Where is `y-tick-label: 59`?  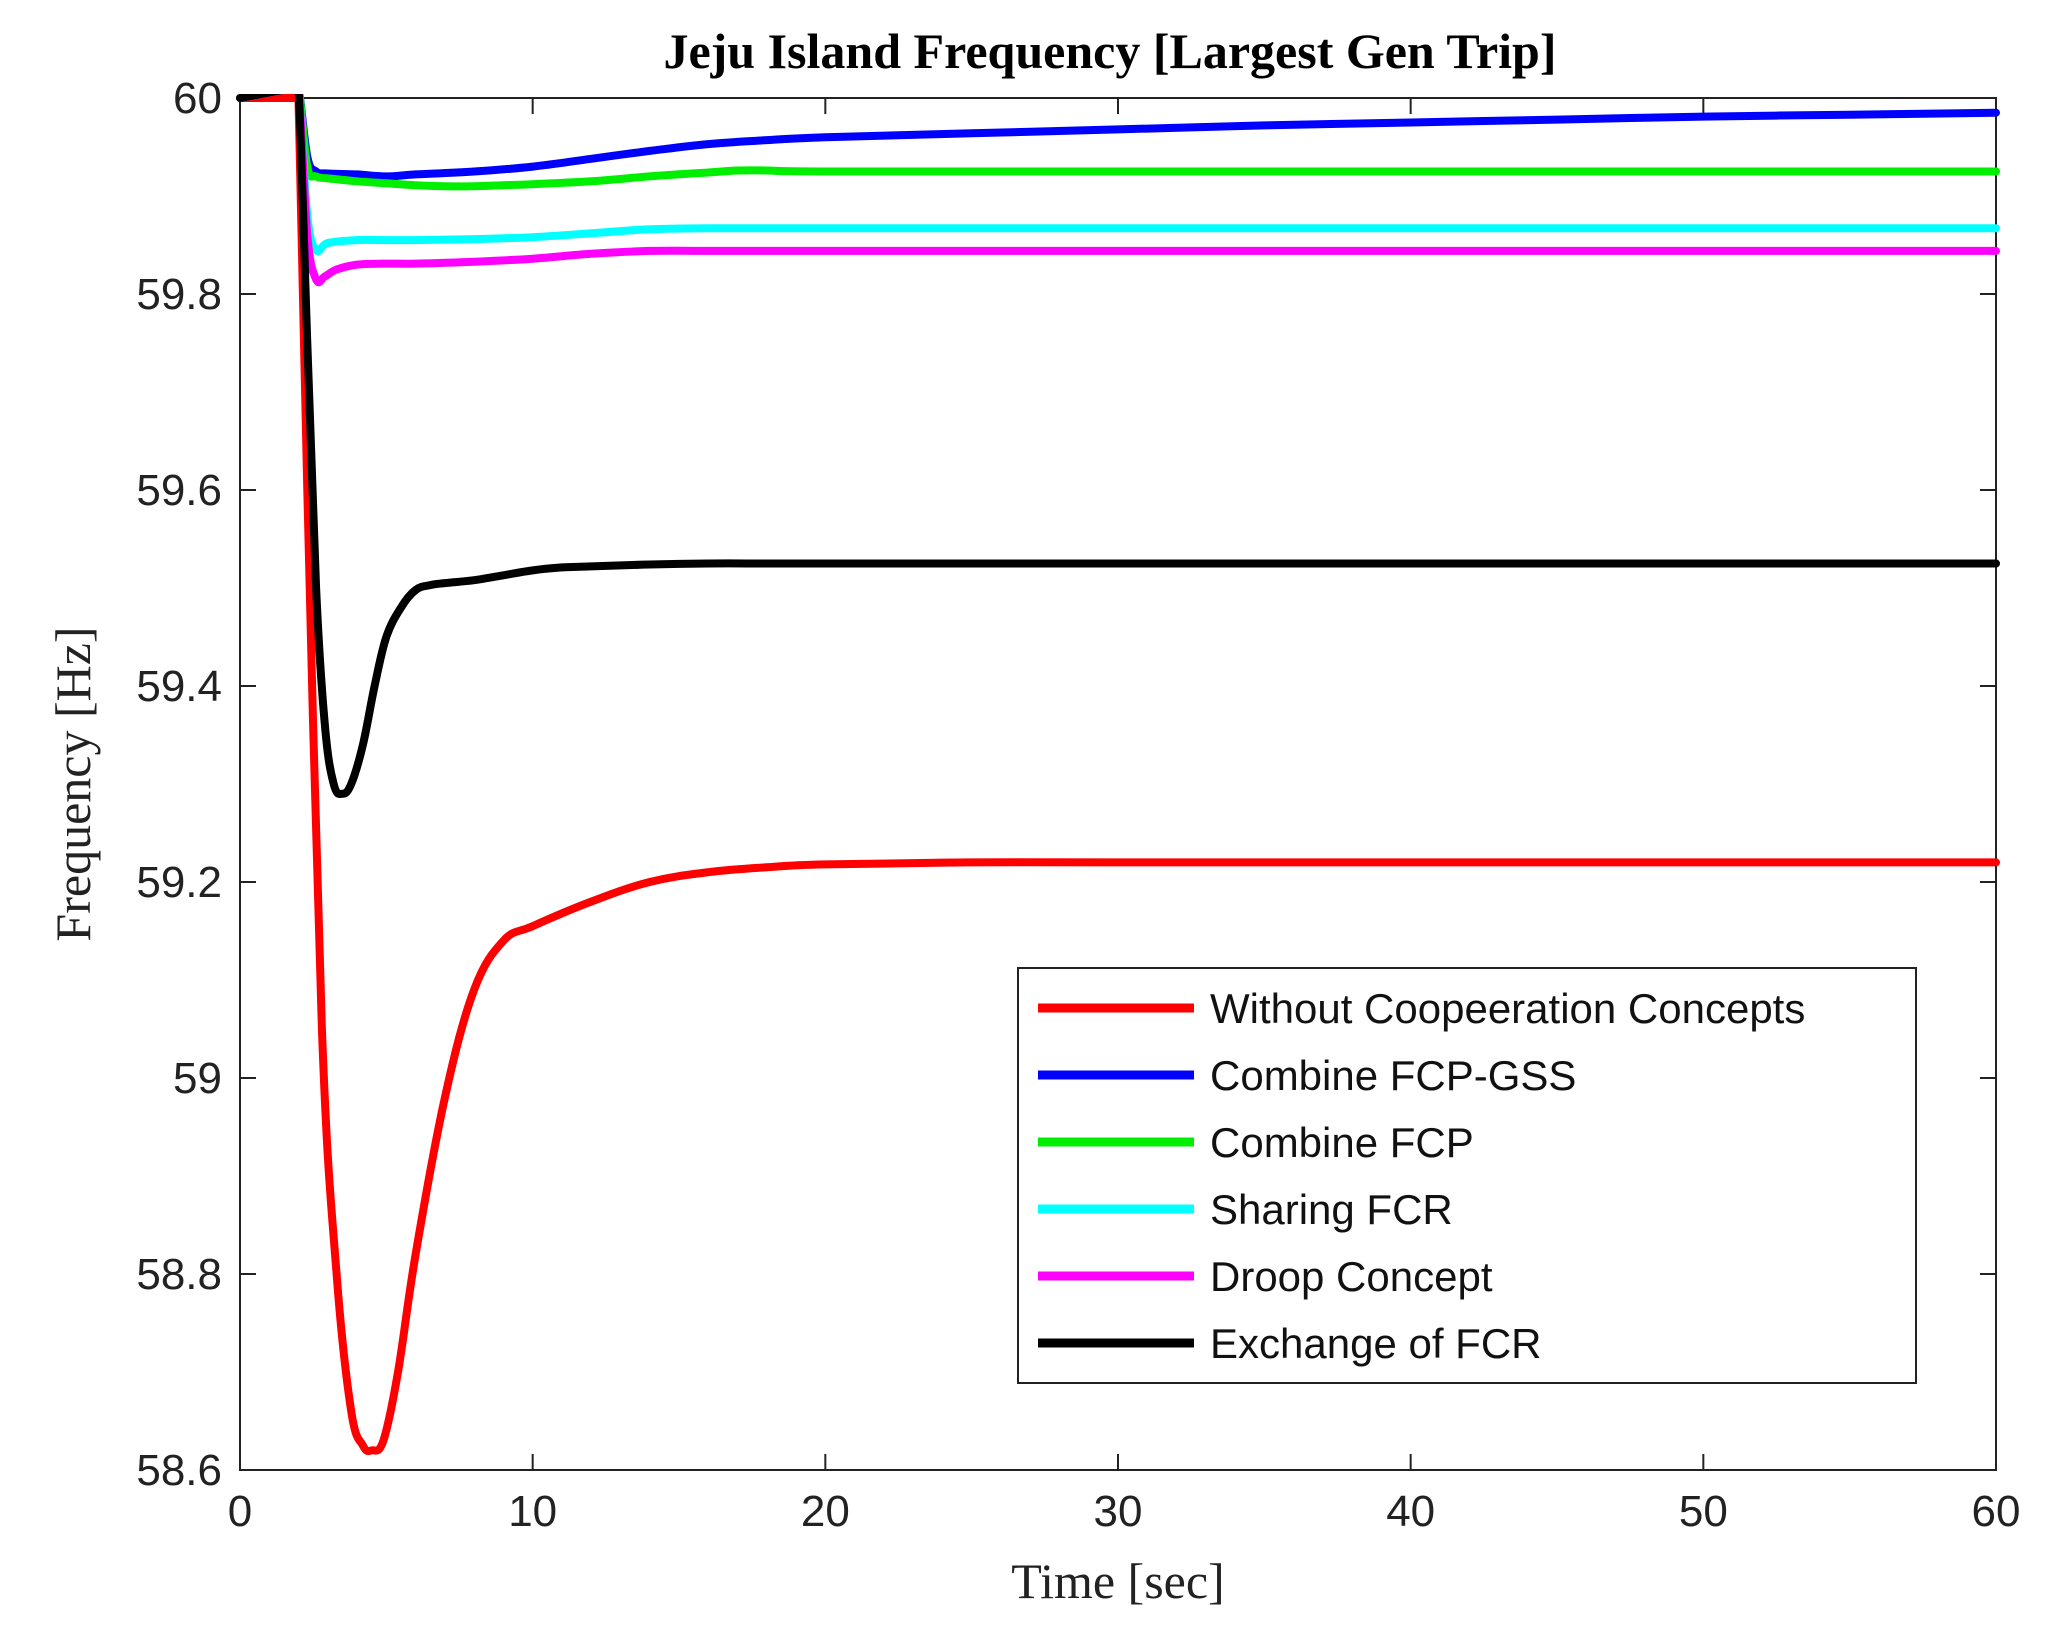
y-tick-label: 59 is located at coordinates (197, 1078).